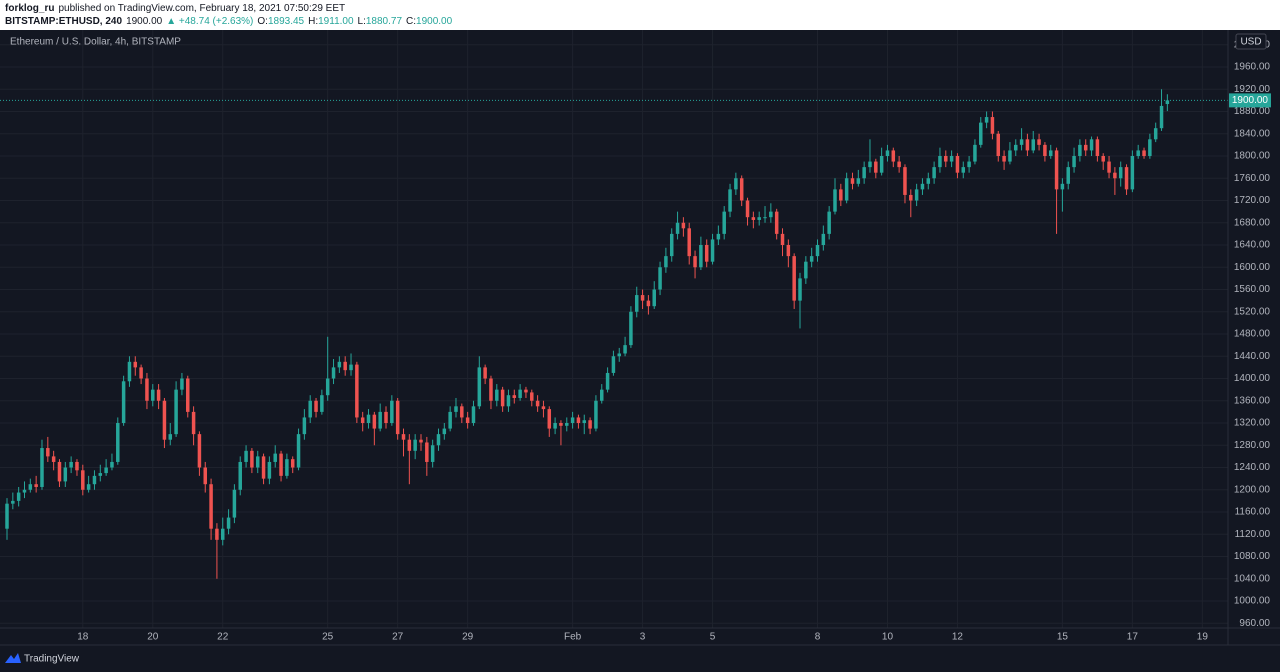  Describe the element at coordinates (336, 21) in the screenshot. I see `h-value: 1911.00` at that location.